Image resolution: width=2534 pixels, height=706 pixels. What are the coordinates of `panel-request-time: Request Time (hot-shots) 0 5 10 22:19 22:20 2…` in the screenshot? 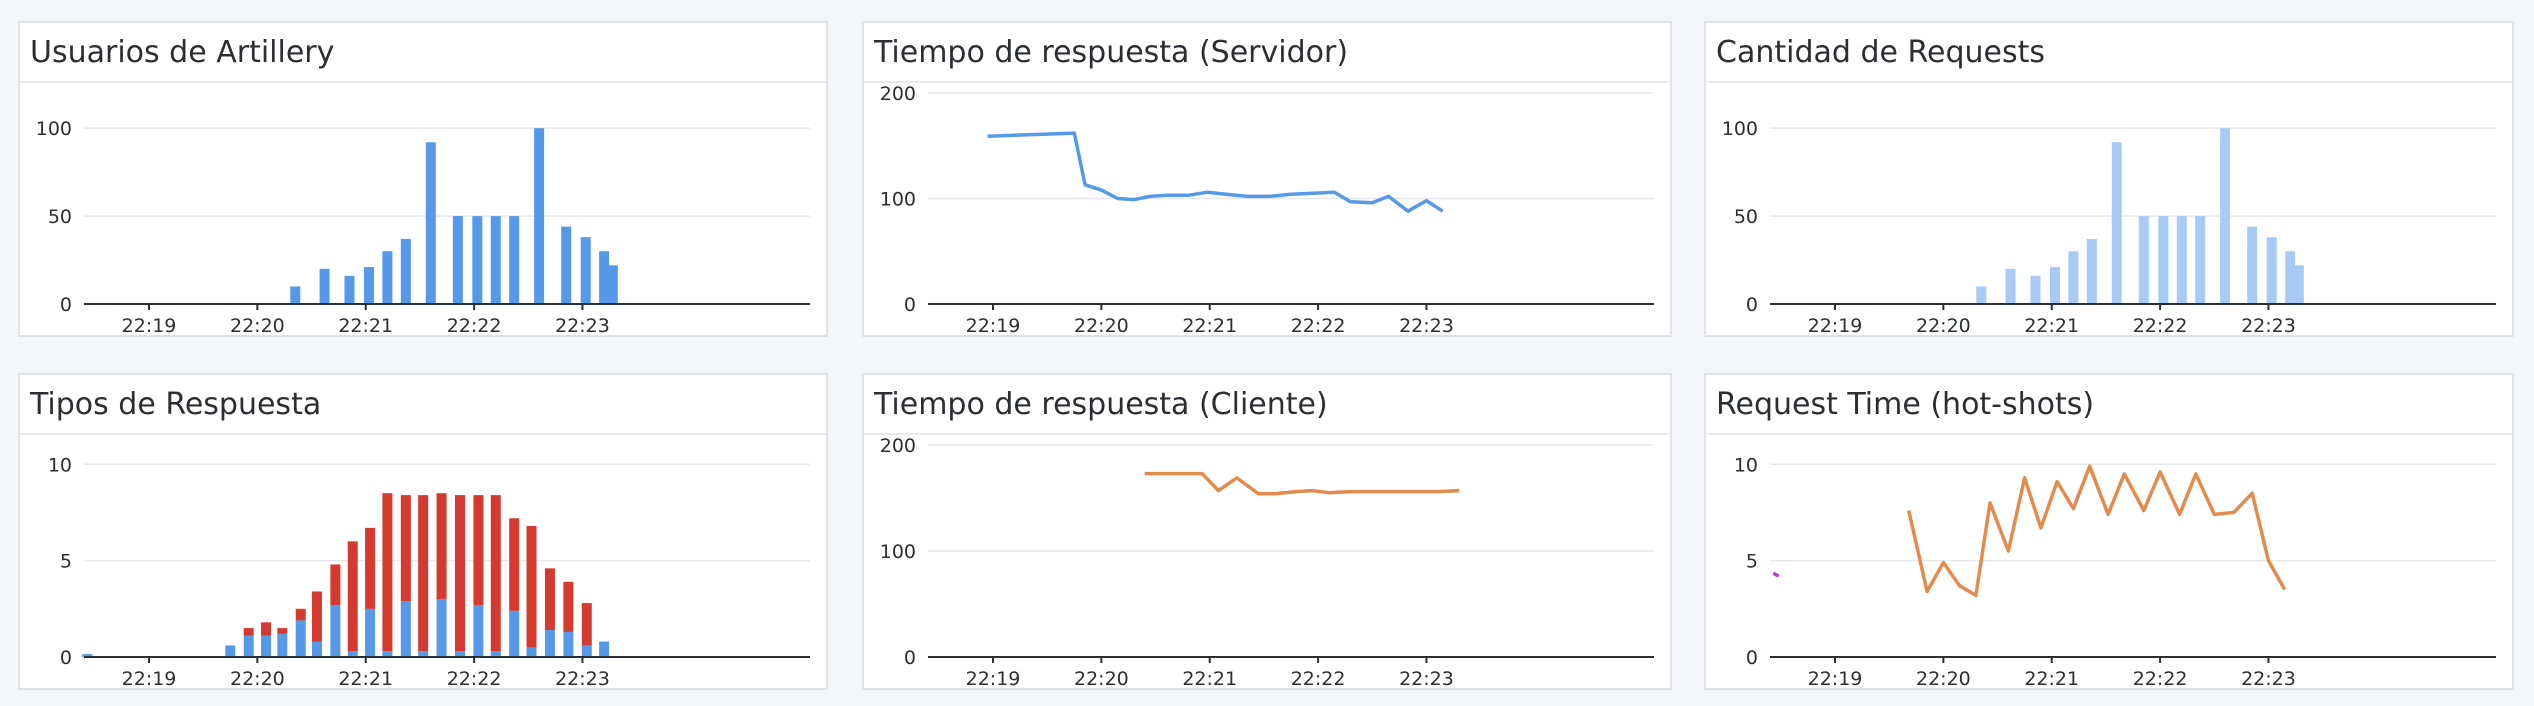 It's located at (2109, 531).